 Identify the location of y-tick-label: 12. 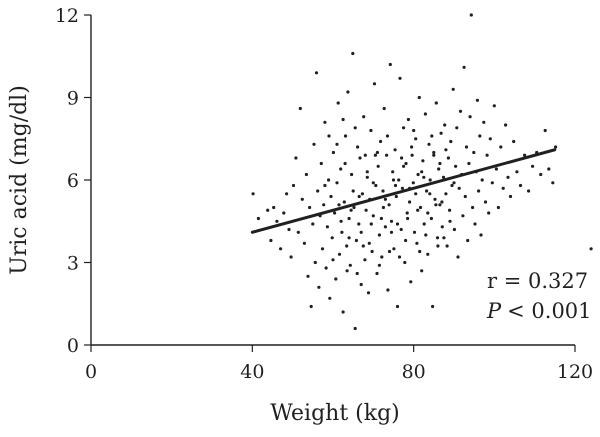
(67, 16).